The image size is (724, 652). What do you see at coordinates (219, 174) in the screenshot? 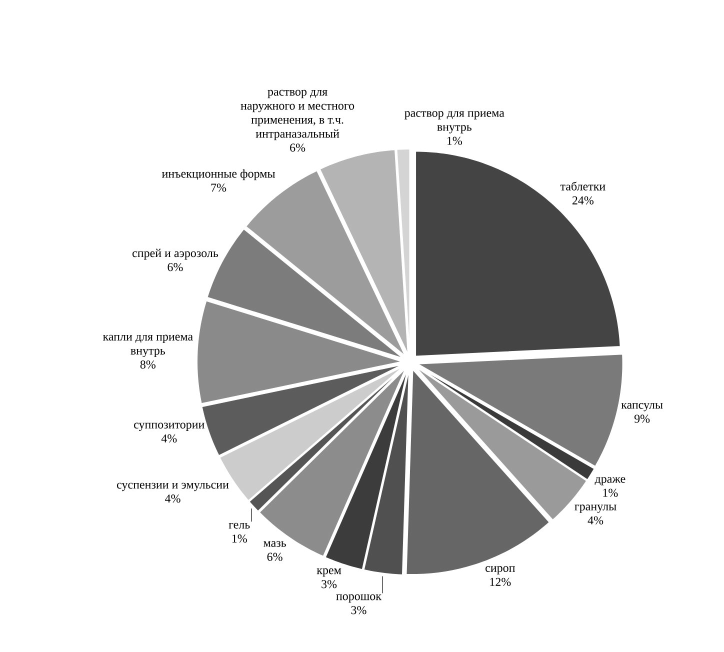
I see `slice-label: инъекционные формы` at bounding box center [219, 174].